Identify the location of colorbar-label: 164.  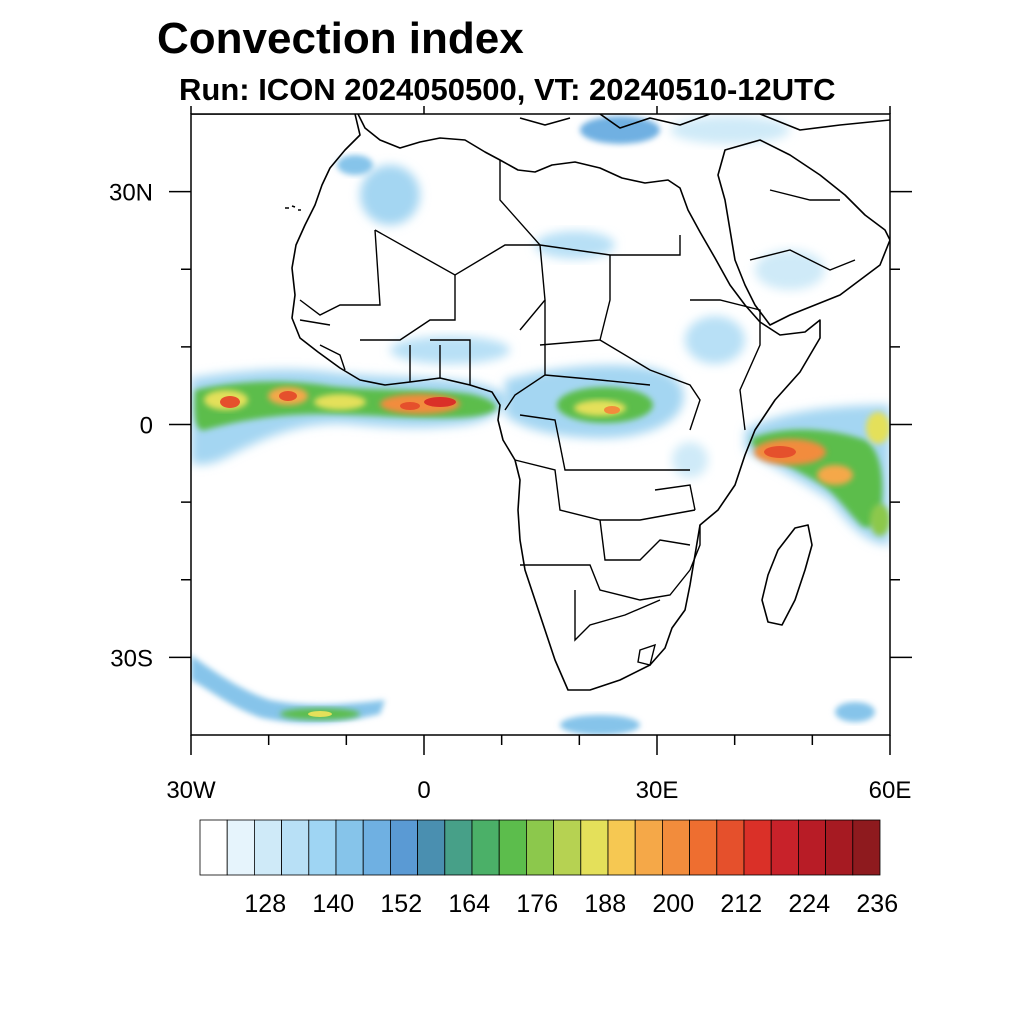
(469, 904).